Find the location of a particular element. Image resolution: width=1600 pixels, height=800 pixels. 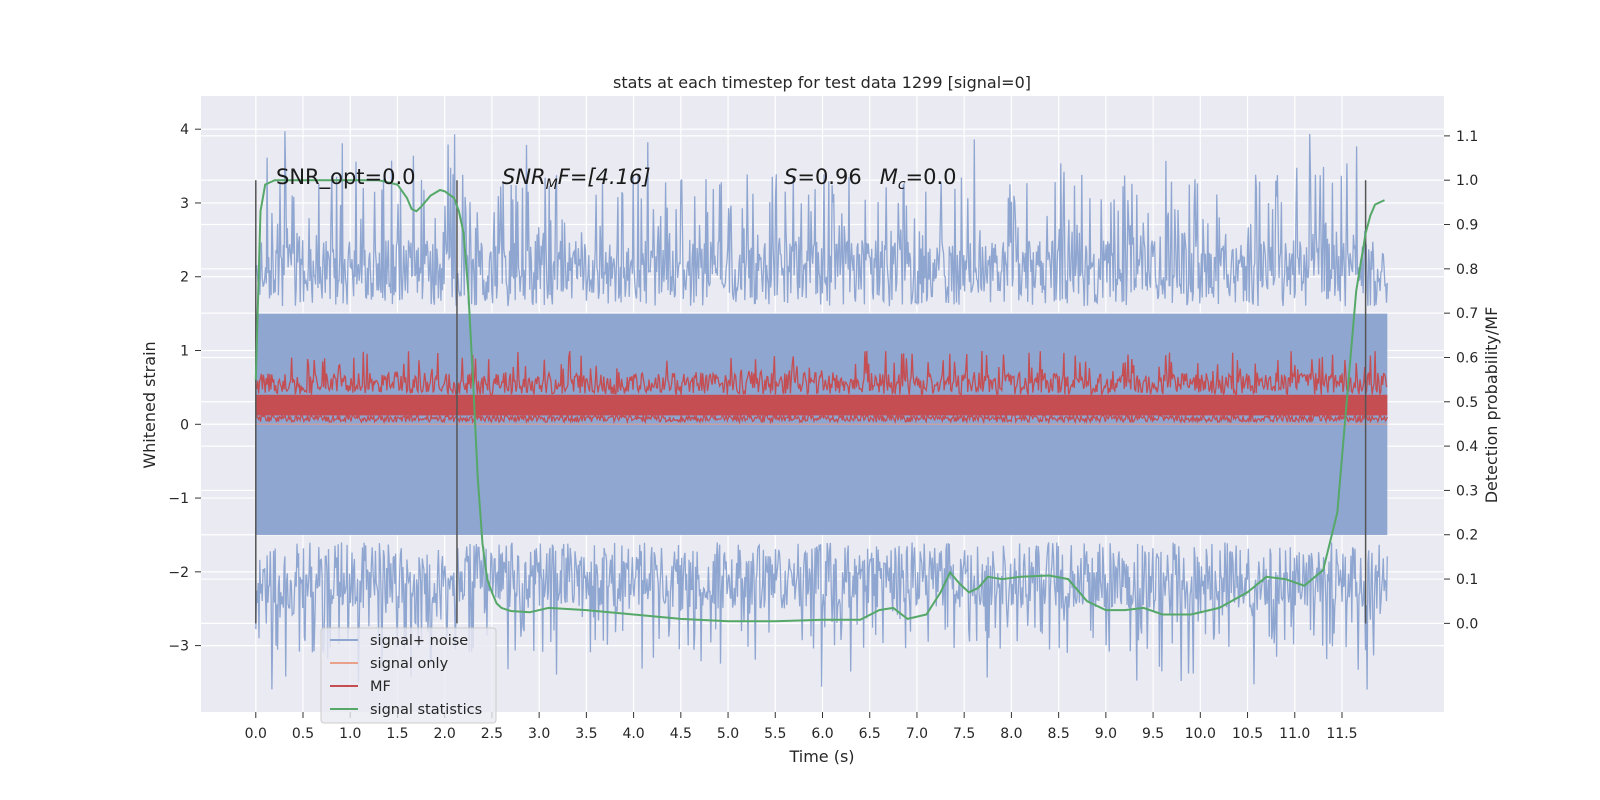

y-left-tick-label: 4 is located at coordinates (184, 130).